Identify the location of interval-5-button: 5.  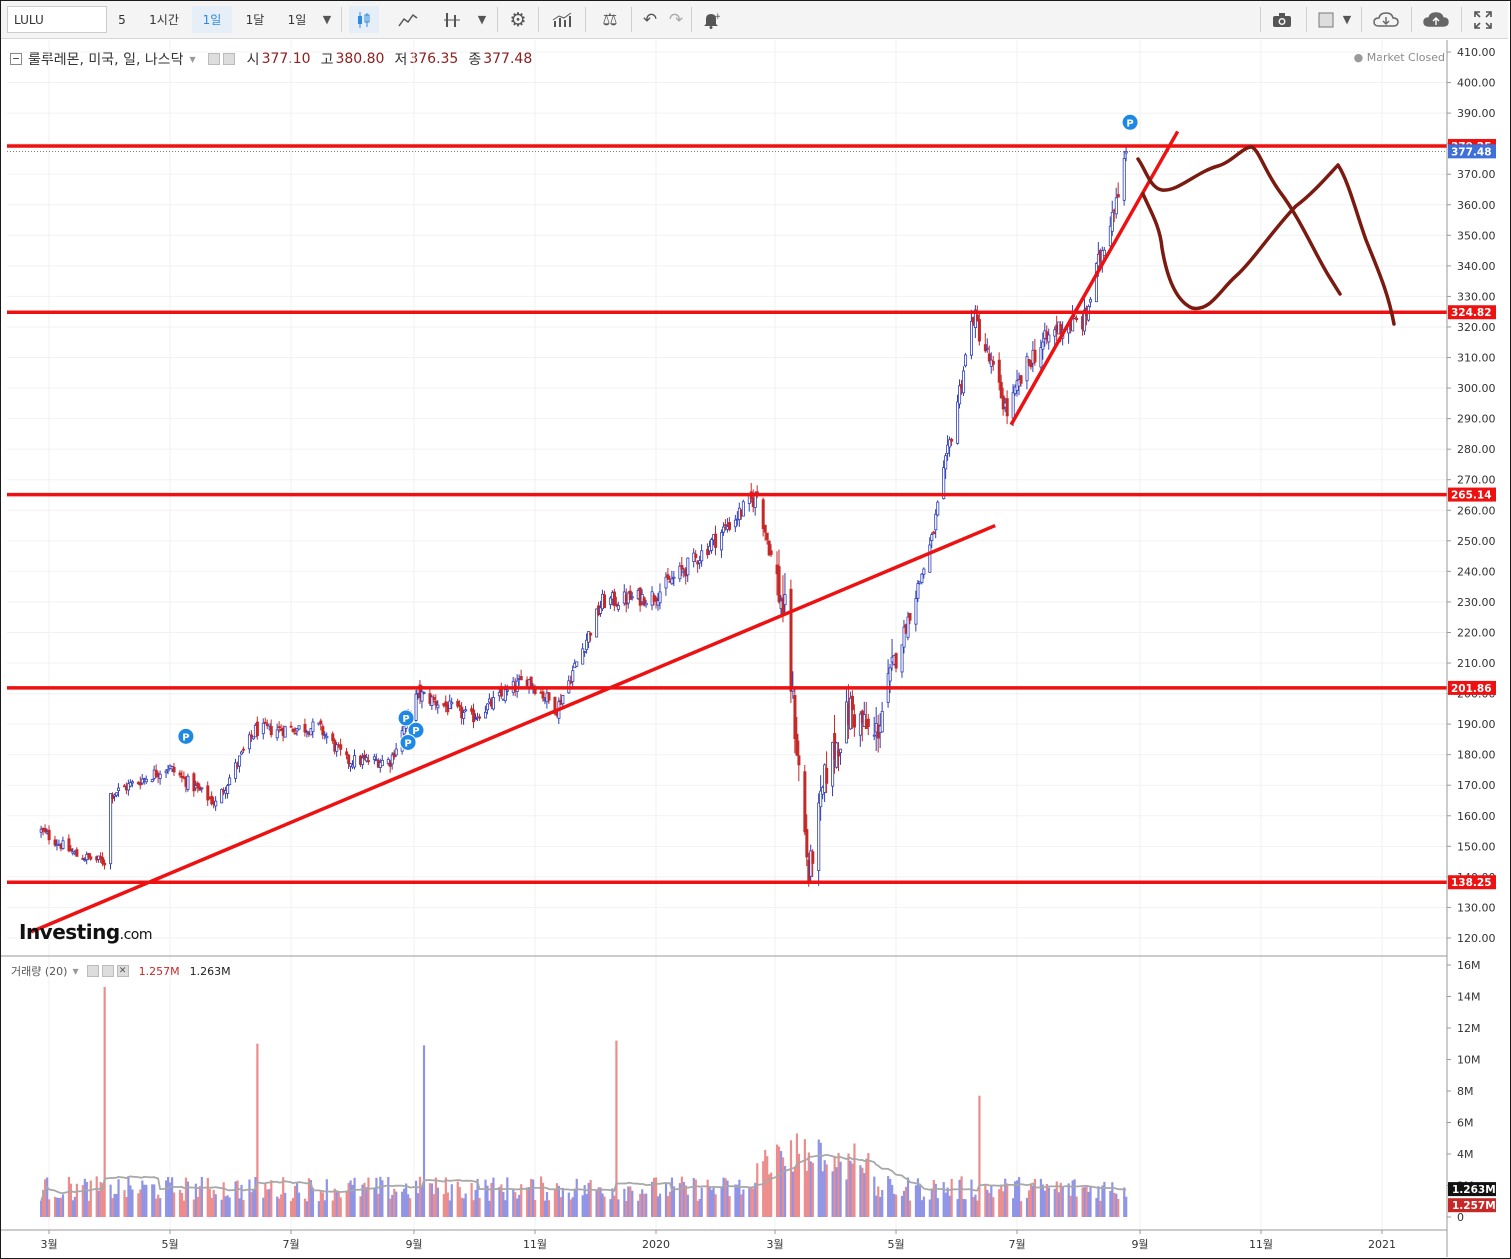
(122, 19).